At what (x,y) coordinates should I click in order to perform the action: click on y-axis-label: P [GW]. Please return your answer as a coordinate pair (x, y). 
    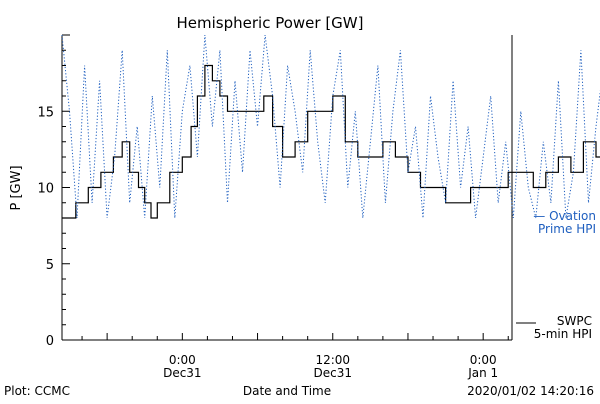
    Looking at the image, I should click on (16, 187).